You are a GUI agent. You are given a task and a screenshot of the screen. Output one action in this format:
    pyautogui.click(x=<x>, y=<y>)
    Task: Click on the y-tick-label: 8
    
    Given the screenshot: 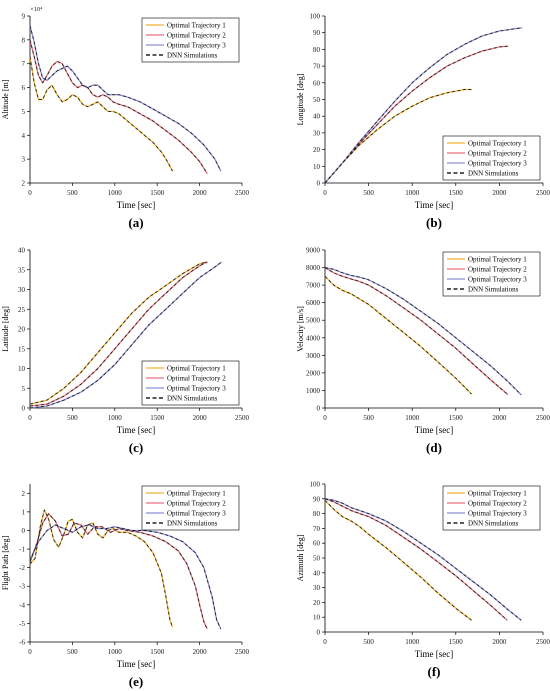 What is the action you would take?
    pyautogui.click(x=24, y=40)
    